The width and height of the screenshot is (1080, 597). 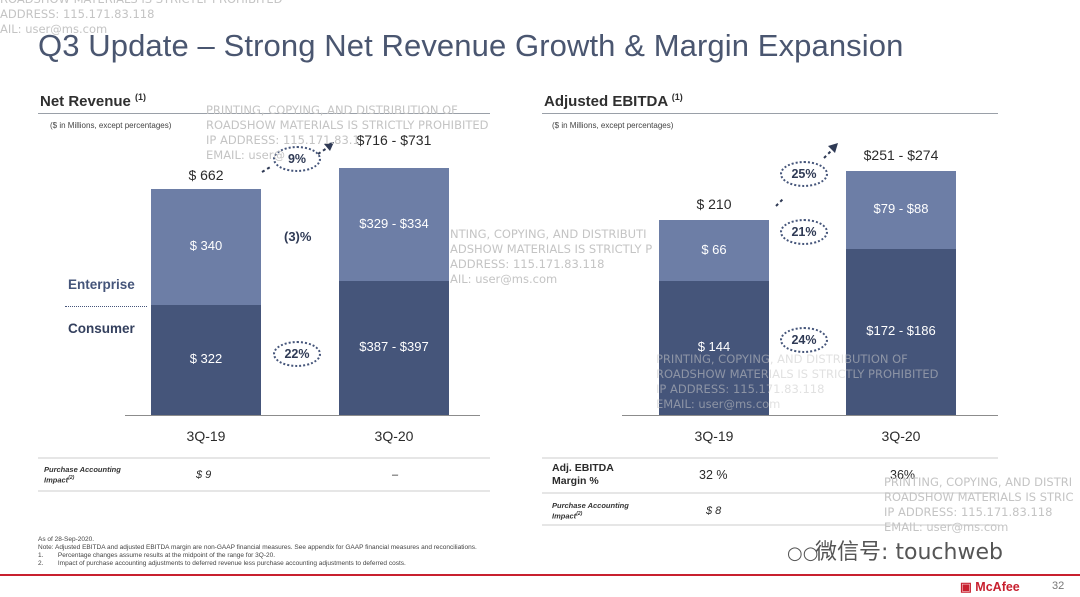 What do you see at coordinates (714, 511) in the screenshot?
I see `purchase-accounting-value: $ 8` at bounding box center [714, 511].